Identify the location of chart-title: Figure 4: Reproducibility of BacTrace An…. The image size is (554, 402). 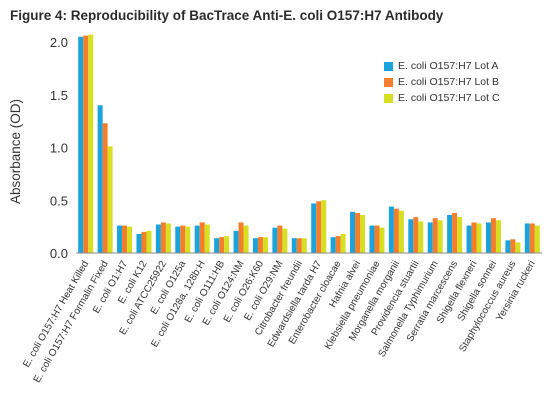
(227, 15).